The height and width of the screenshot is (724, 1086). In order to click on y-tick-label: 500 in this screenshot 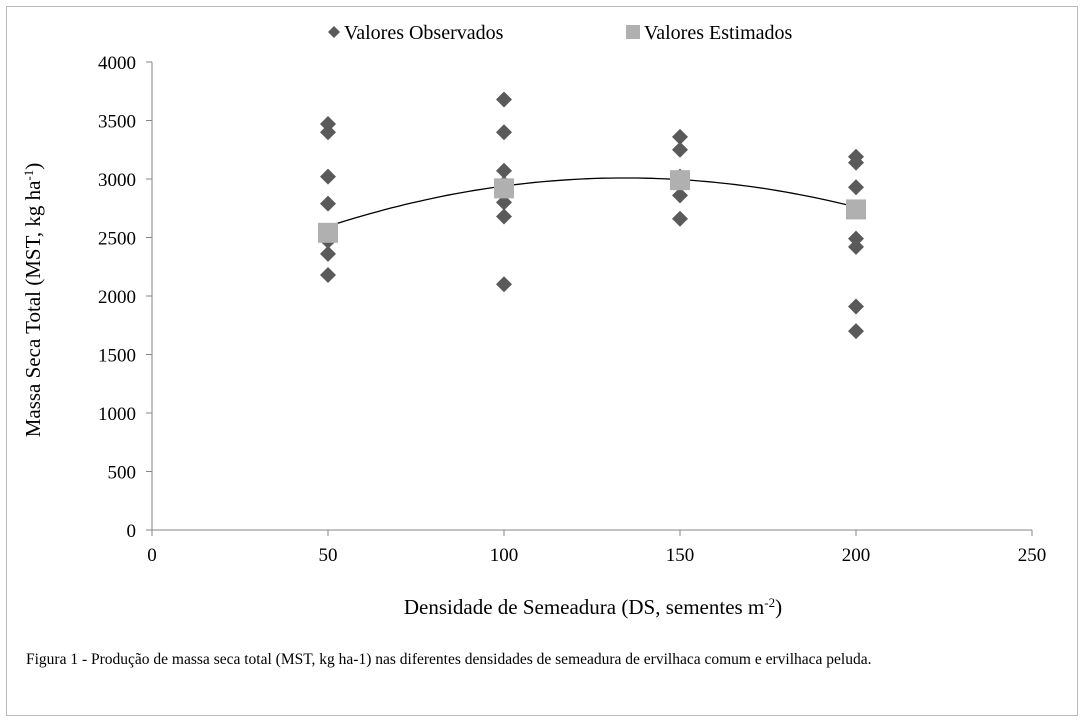, I will do `click(122, 473)`.